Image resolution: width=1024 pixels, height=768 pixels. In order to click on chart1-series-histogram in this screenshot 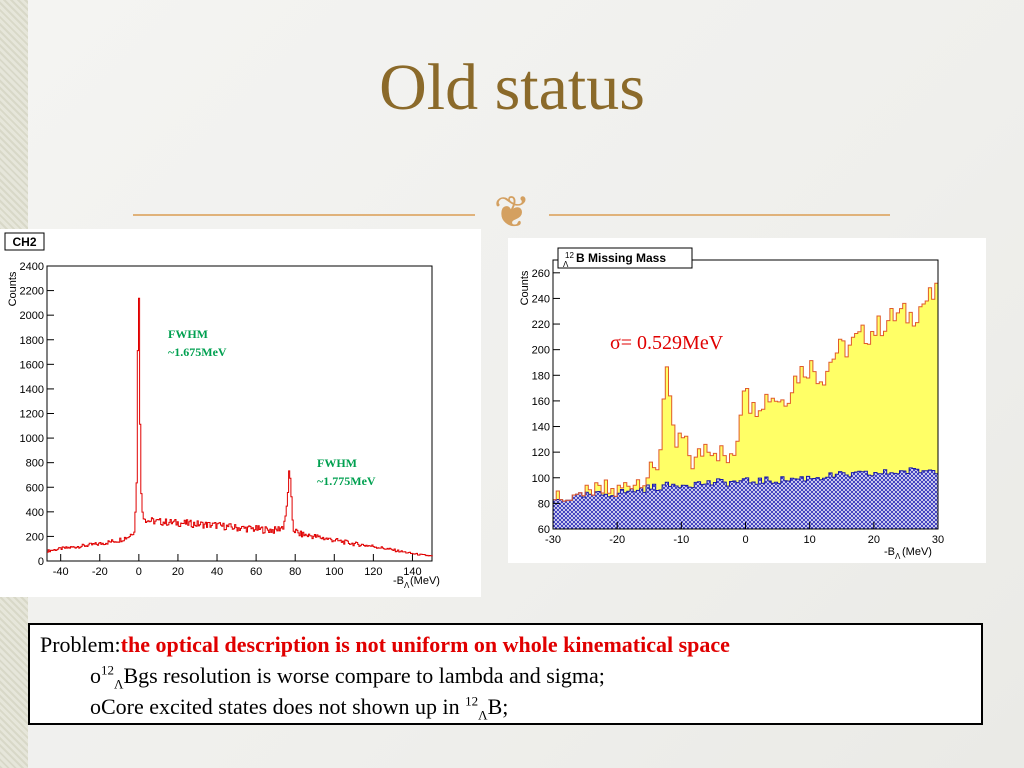, I will do `click(240, 427)`.